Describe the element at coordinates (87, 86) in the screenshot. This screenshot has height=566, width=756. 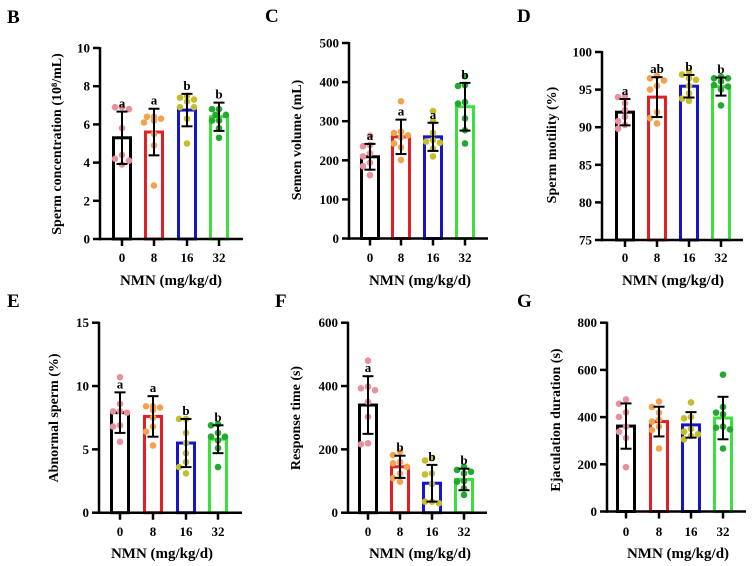
I see `y-tick-label: 8` at that location.